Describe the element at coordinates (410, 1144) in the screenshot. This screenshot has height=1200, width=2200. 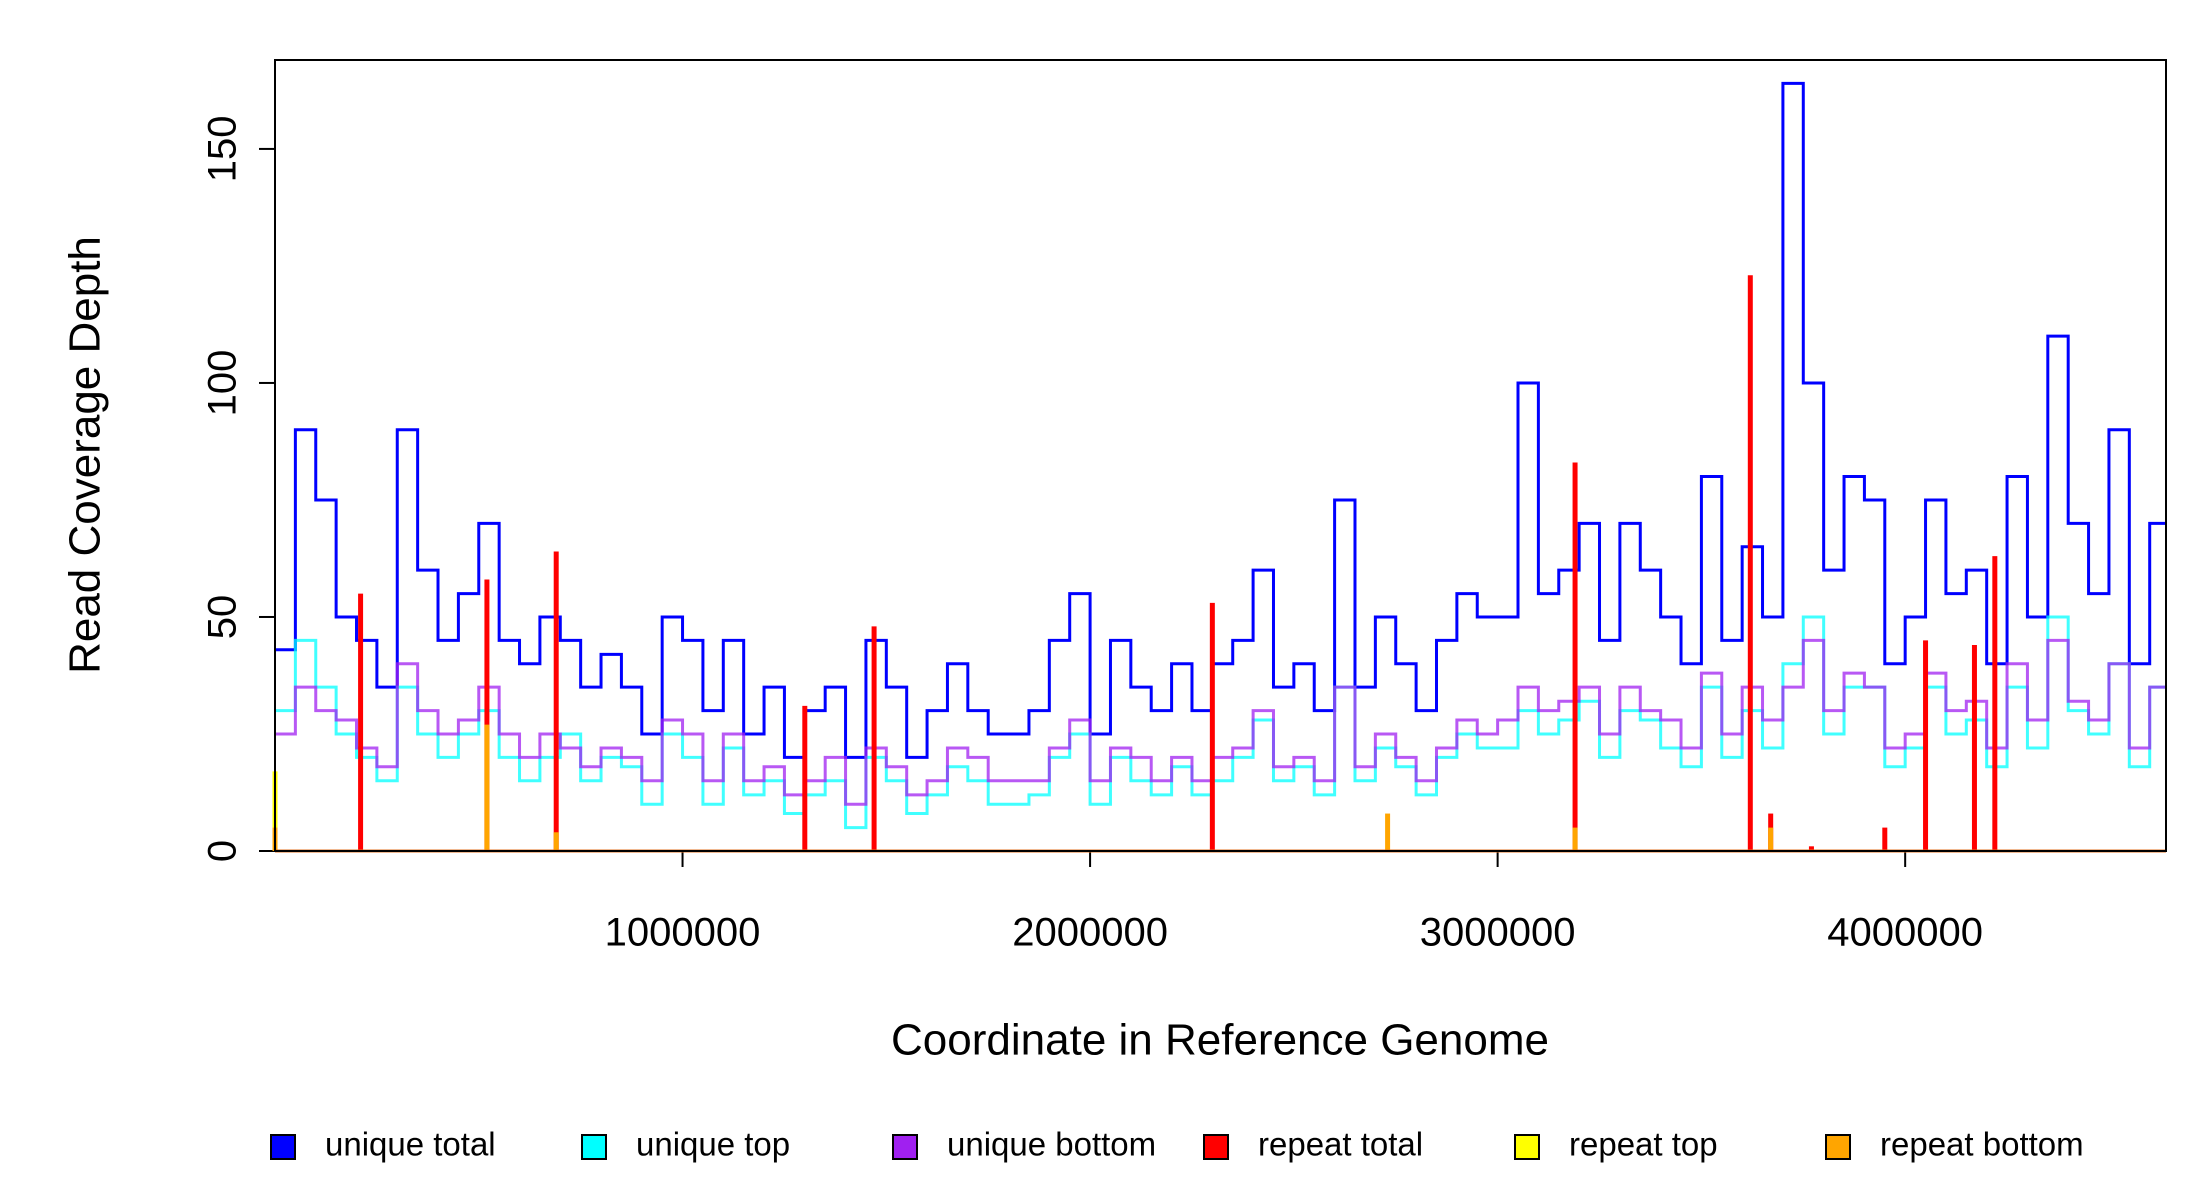
I see `legend-label: unique total` at that location.